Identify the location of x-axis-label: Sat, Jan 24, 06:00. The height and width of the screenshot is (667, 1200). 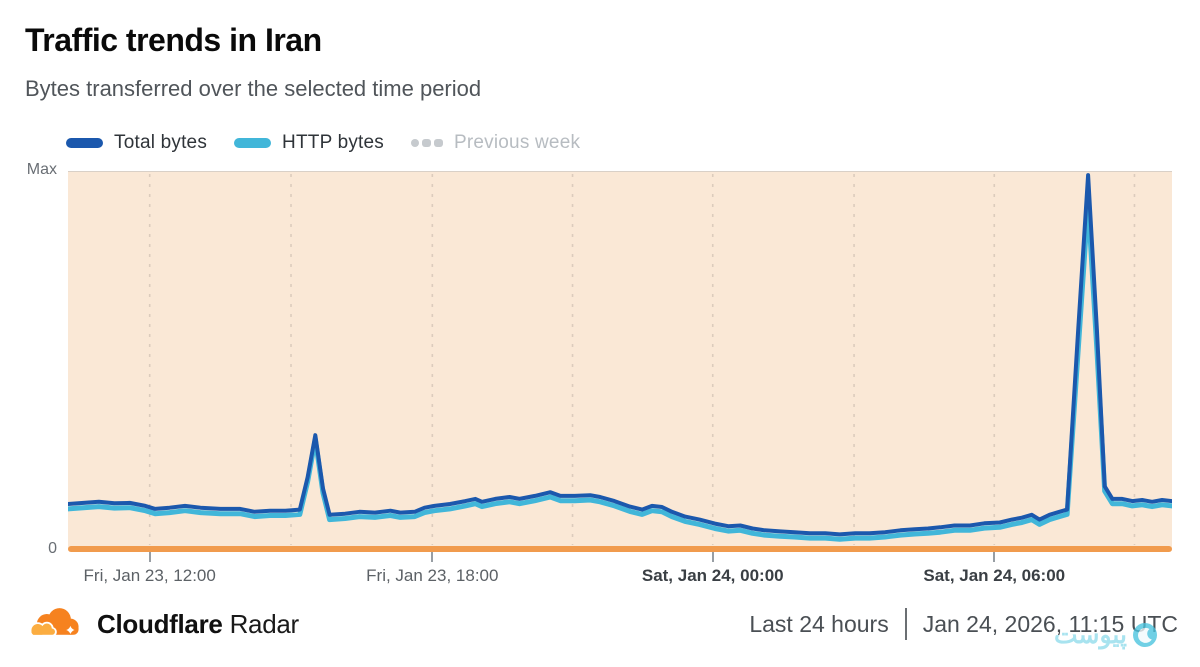
(994, 575).